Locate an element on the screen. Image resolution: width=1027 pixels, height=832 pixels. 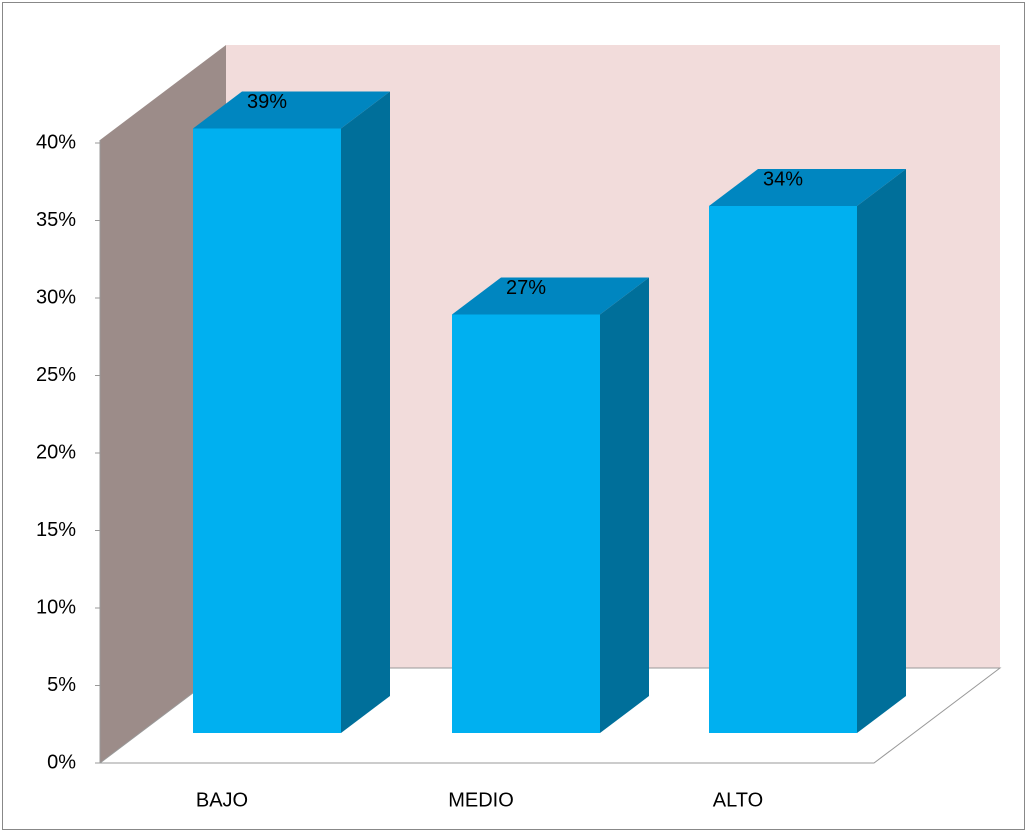
value-label: 39% is located at coordinates (267, 102).